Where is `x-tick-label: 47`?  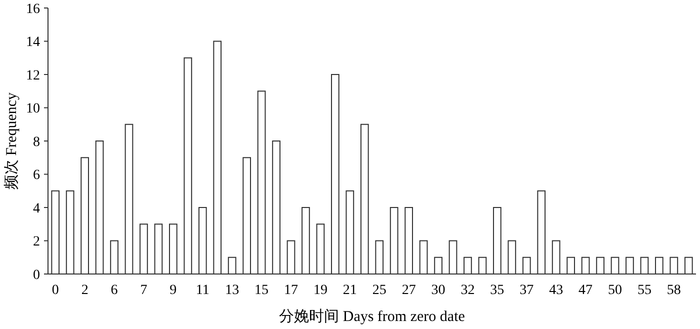 x-tick-label: 47 is located at coordinates (585, 290).